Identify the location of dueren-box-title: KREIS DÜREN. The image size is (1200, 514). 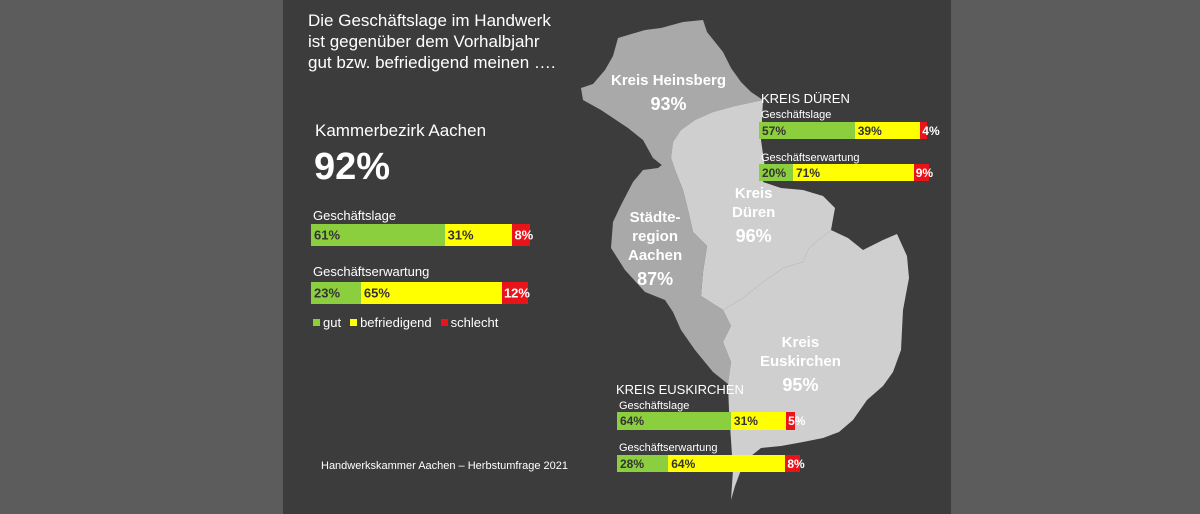
(805, 98).